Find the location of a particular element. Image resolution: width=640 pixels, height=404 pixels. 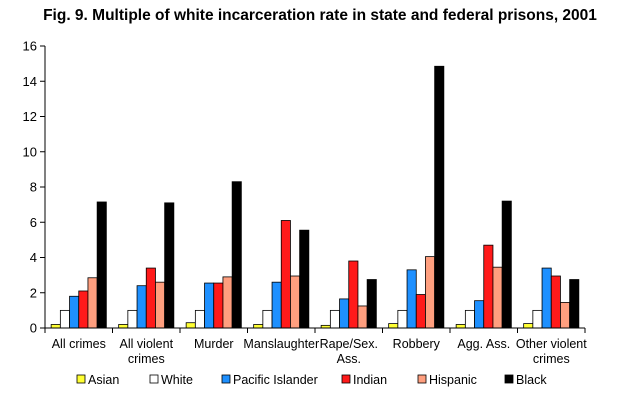

x-category-label: Agg. Ass. is located at coordinates (483, 344).